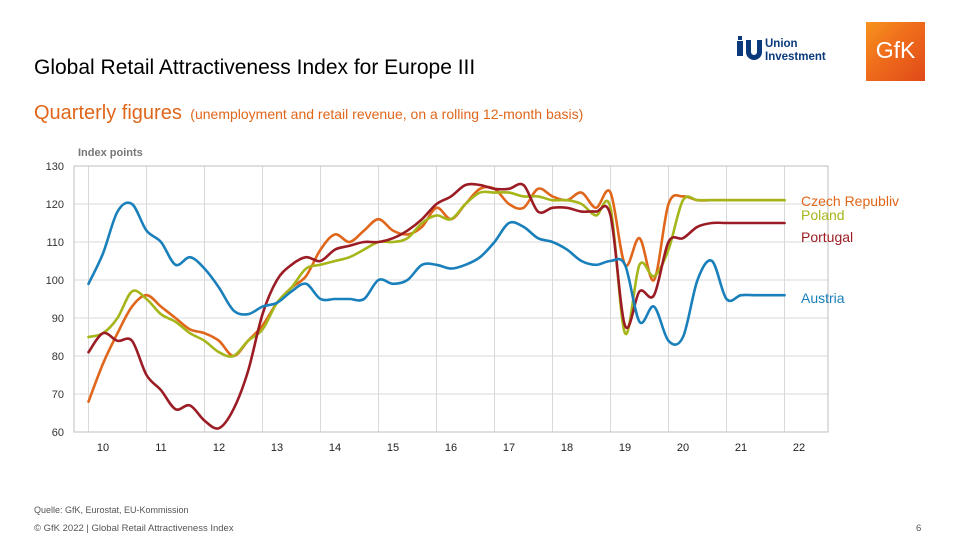 This screenshot has width=960, height=540. Describe the element at coordinates (160, 448) in the screenshot. I see `x-tick-label: 11` at that location.